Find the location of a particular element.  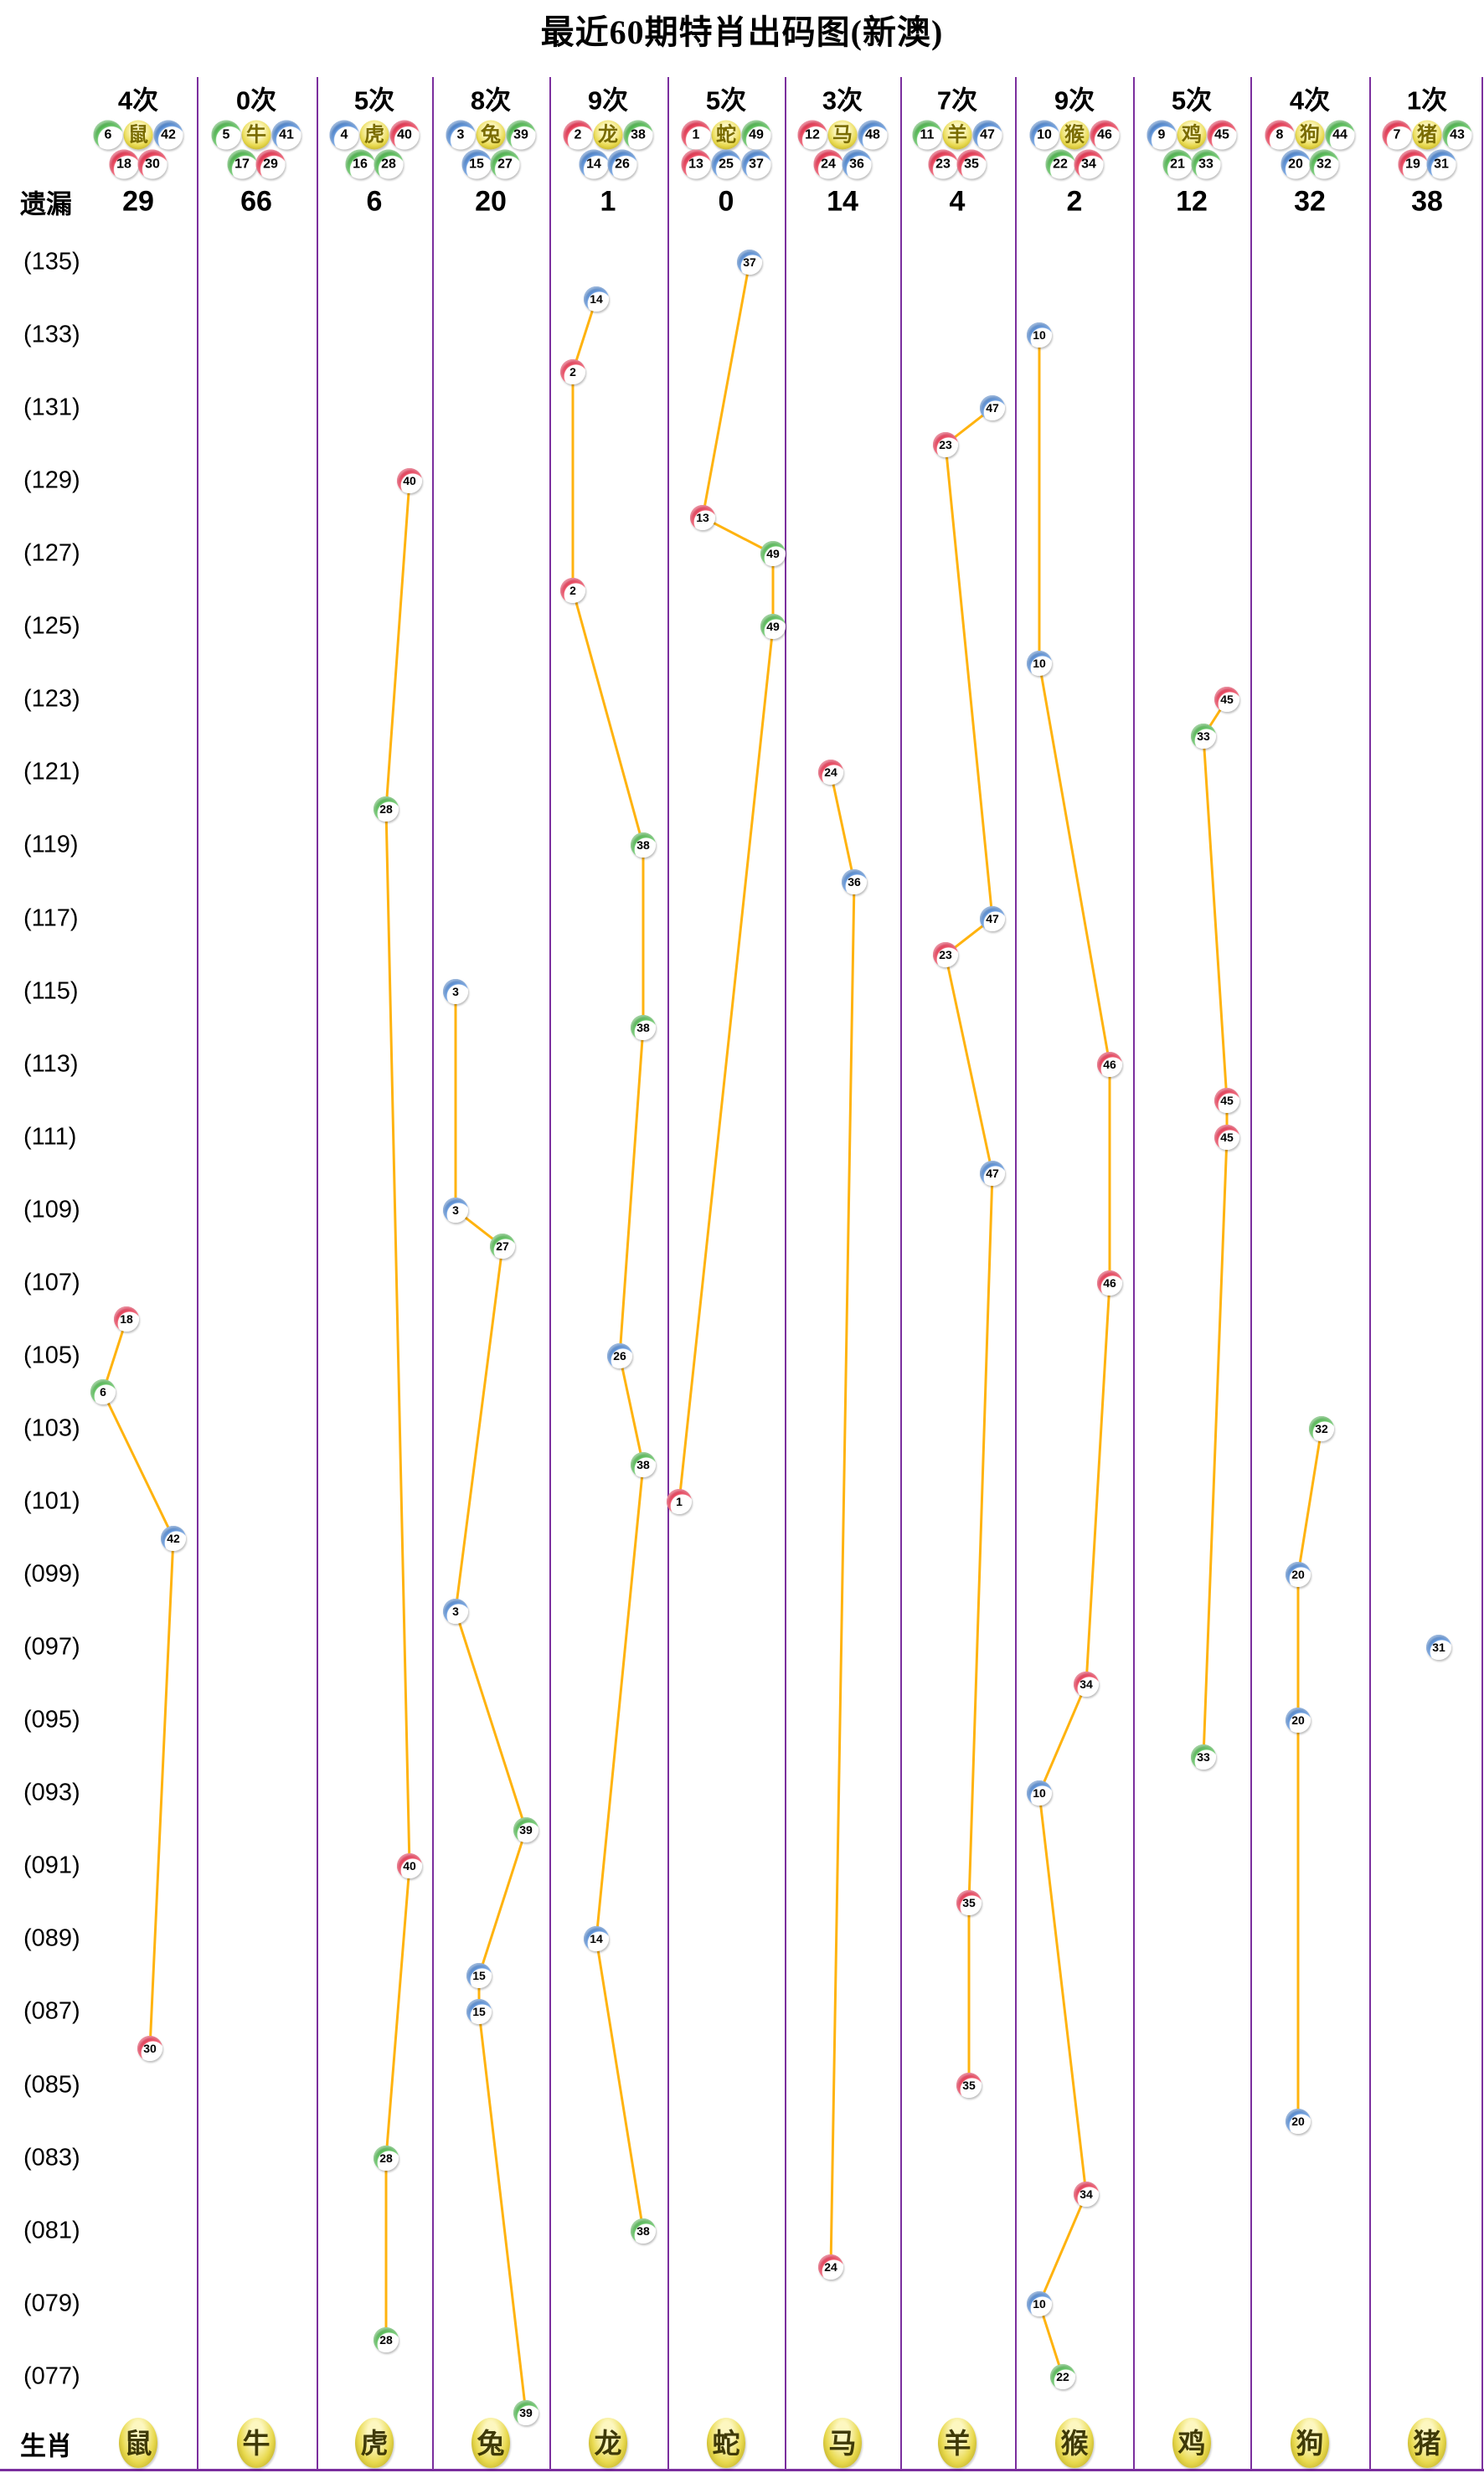

zodiac-header-ball: 21 is located at coordinates (1177, 164).